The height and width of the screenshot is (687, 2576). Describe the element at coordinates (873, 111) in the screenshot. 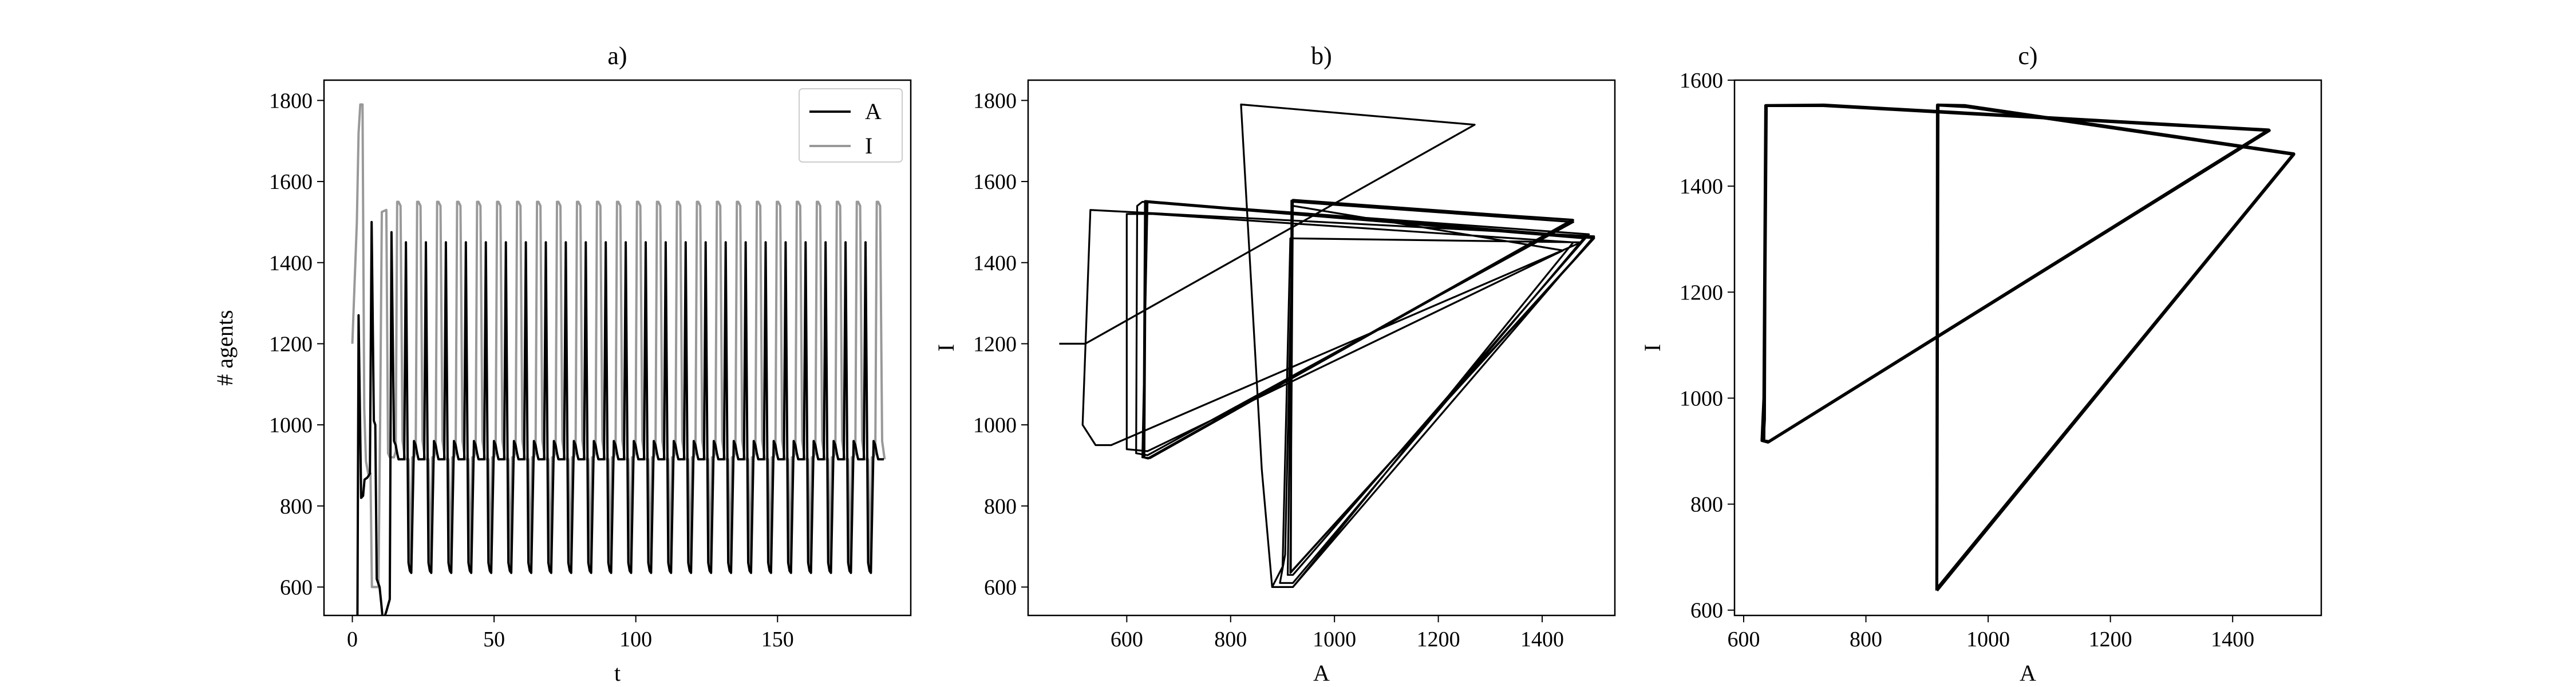

I see `legend-label: A` at that location.